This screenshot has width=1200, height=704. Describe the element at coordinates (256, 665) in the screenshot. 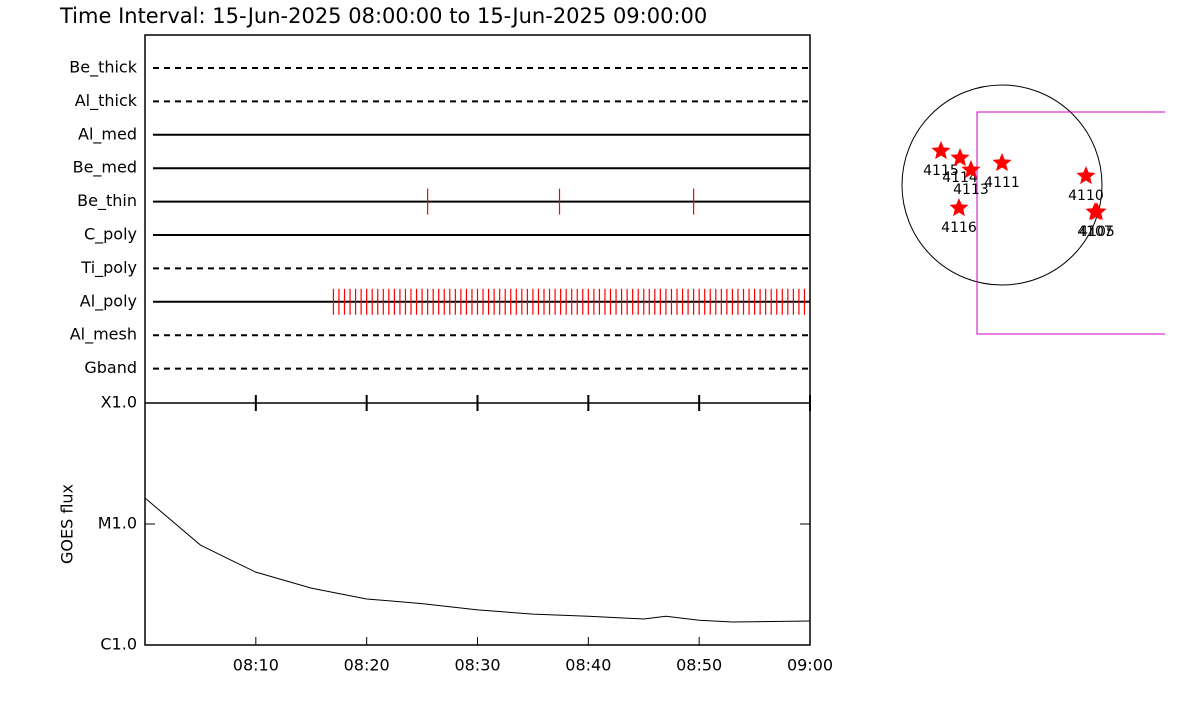

I see `x-tick-label: 08:10` at that location.